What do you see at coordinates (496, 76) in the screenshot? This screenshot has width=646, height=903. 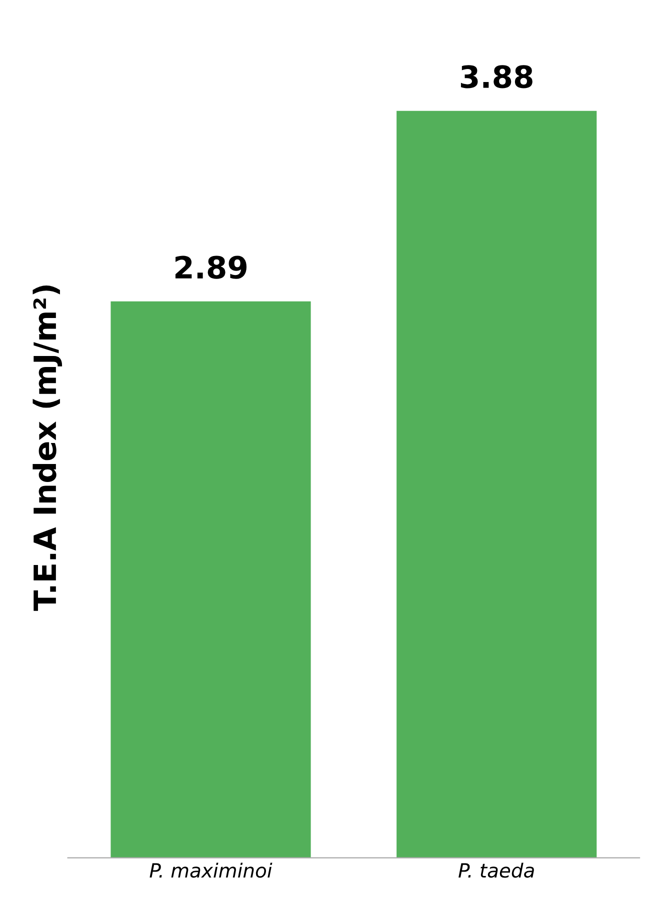 I see `data-label: 3.88` at bounding box center [496, 76].